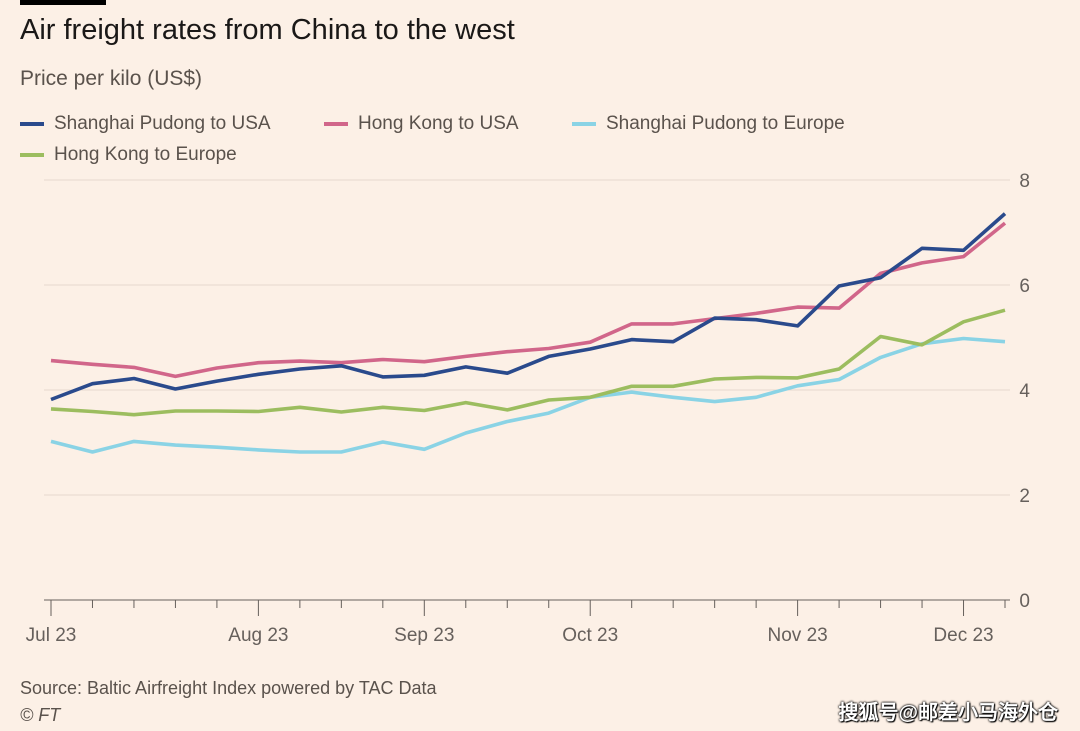 This screenshot has width=1080, height=731. I want to click on legend-item-shanghai-usa: Shanghai Pudong to USA, so click(145, 124).